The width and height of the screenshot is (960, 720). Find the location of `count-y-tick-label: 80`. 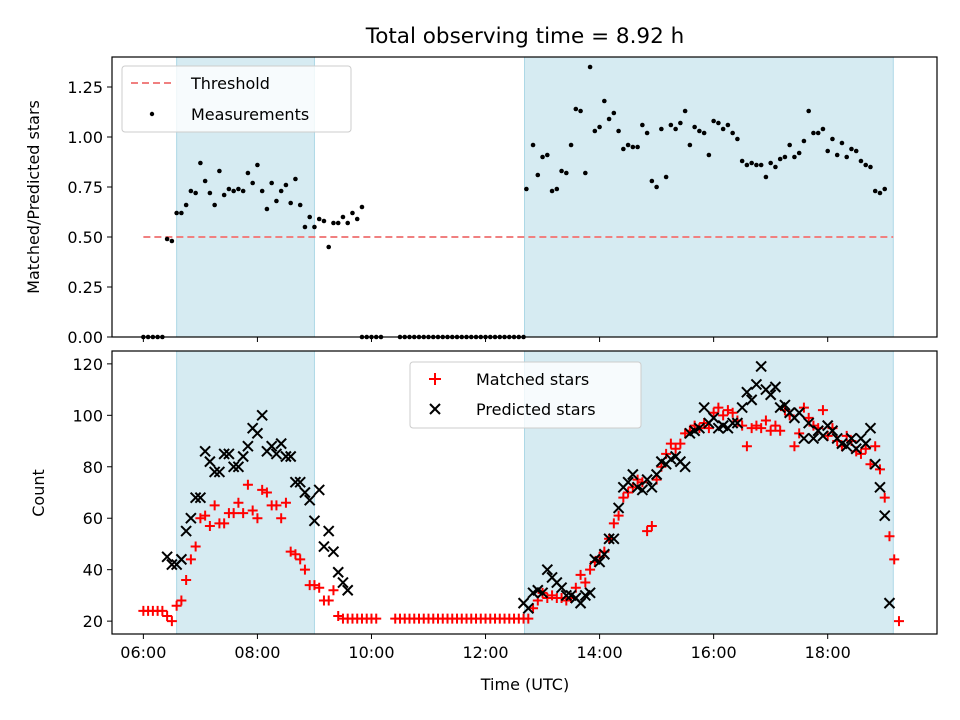

count-y-tick-label: 80 is located at coordinates (93, 467).